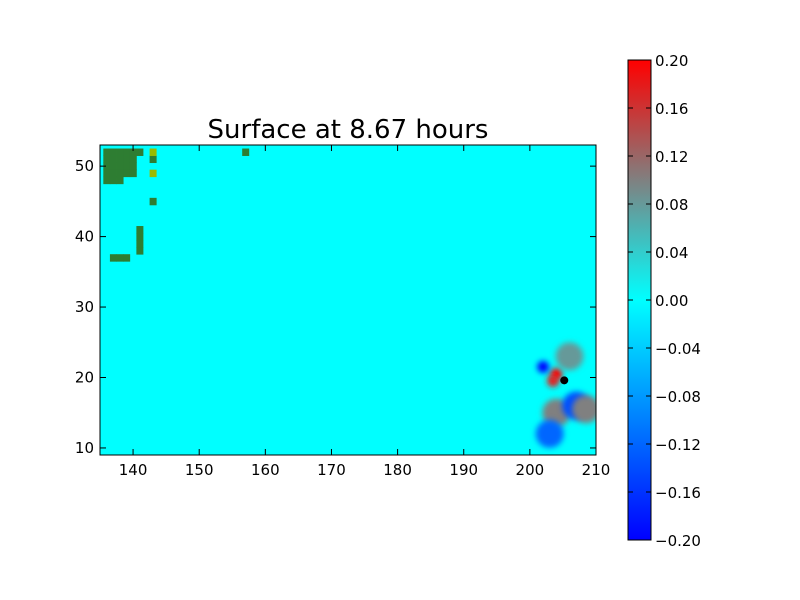  I want to click on x-tick-label: 190, so click(463, 470).